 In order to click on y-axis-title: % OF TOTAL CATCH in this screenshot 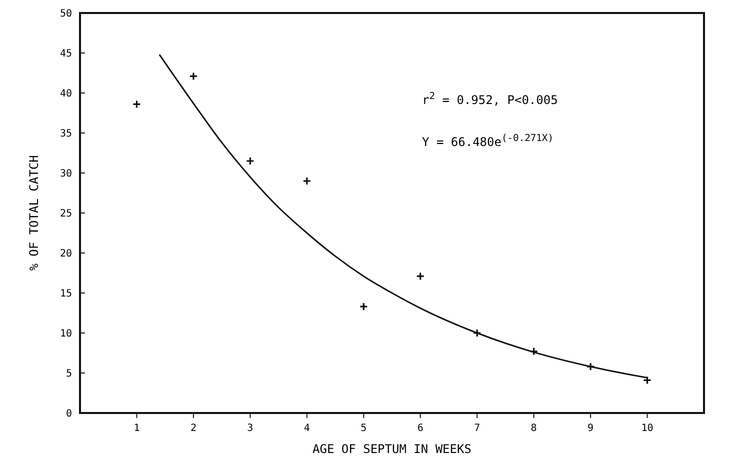, I will do `click(34, 213)`.